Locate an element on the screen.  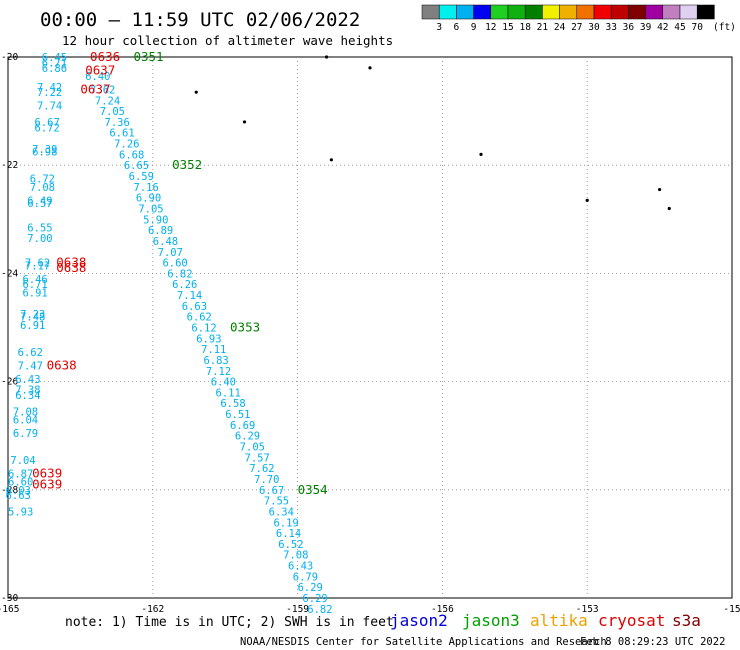
latitude-tick: -28 is located at coordinates (9, 490).